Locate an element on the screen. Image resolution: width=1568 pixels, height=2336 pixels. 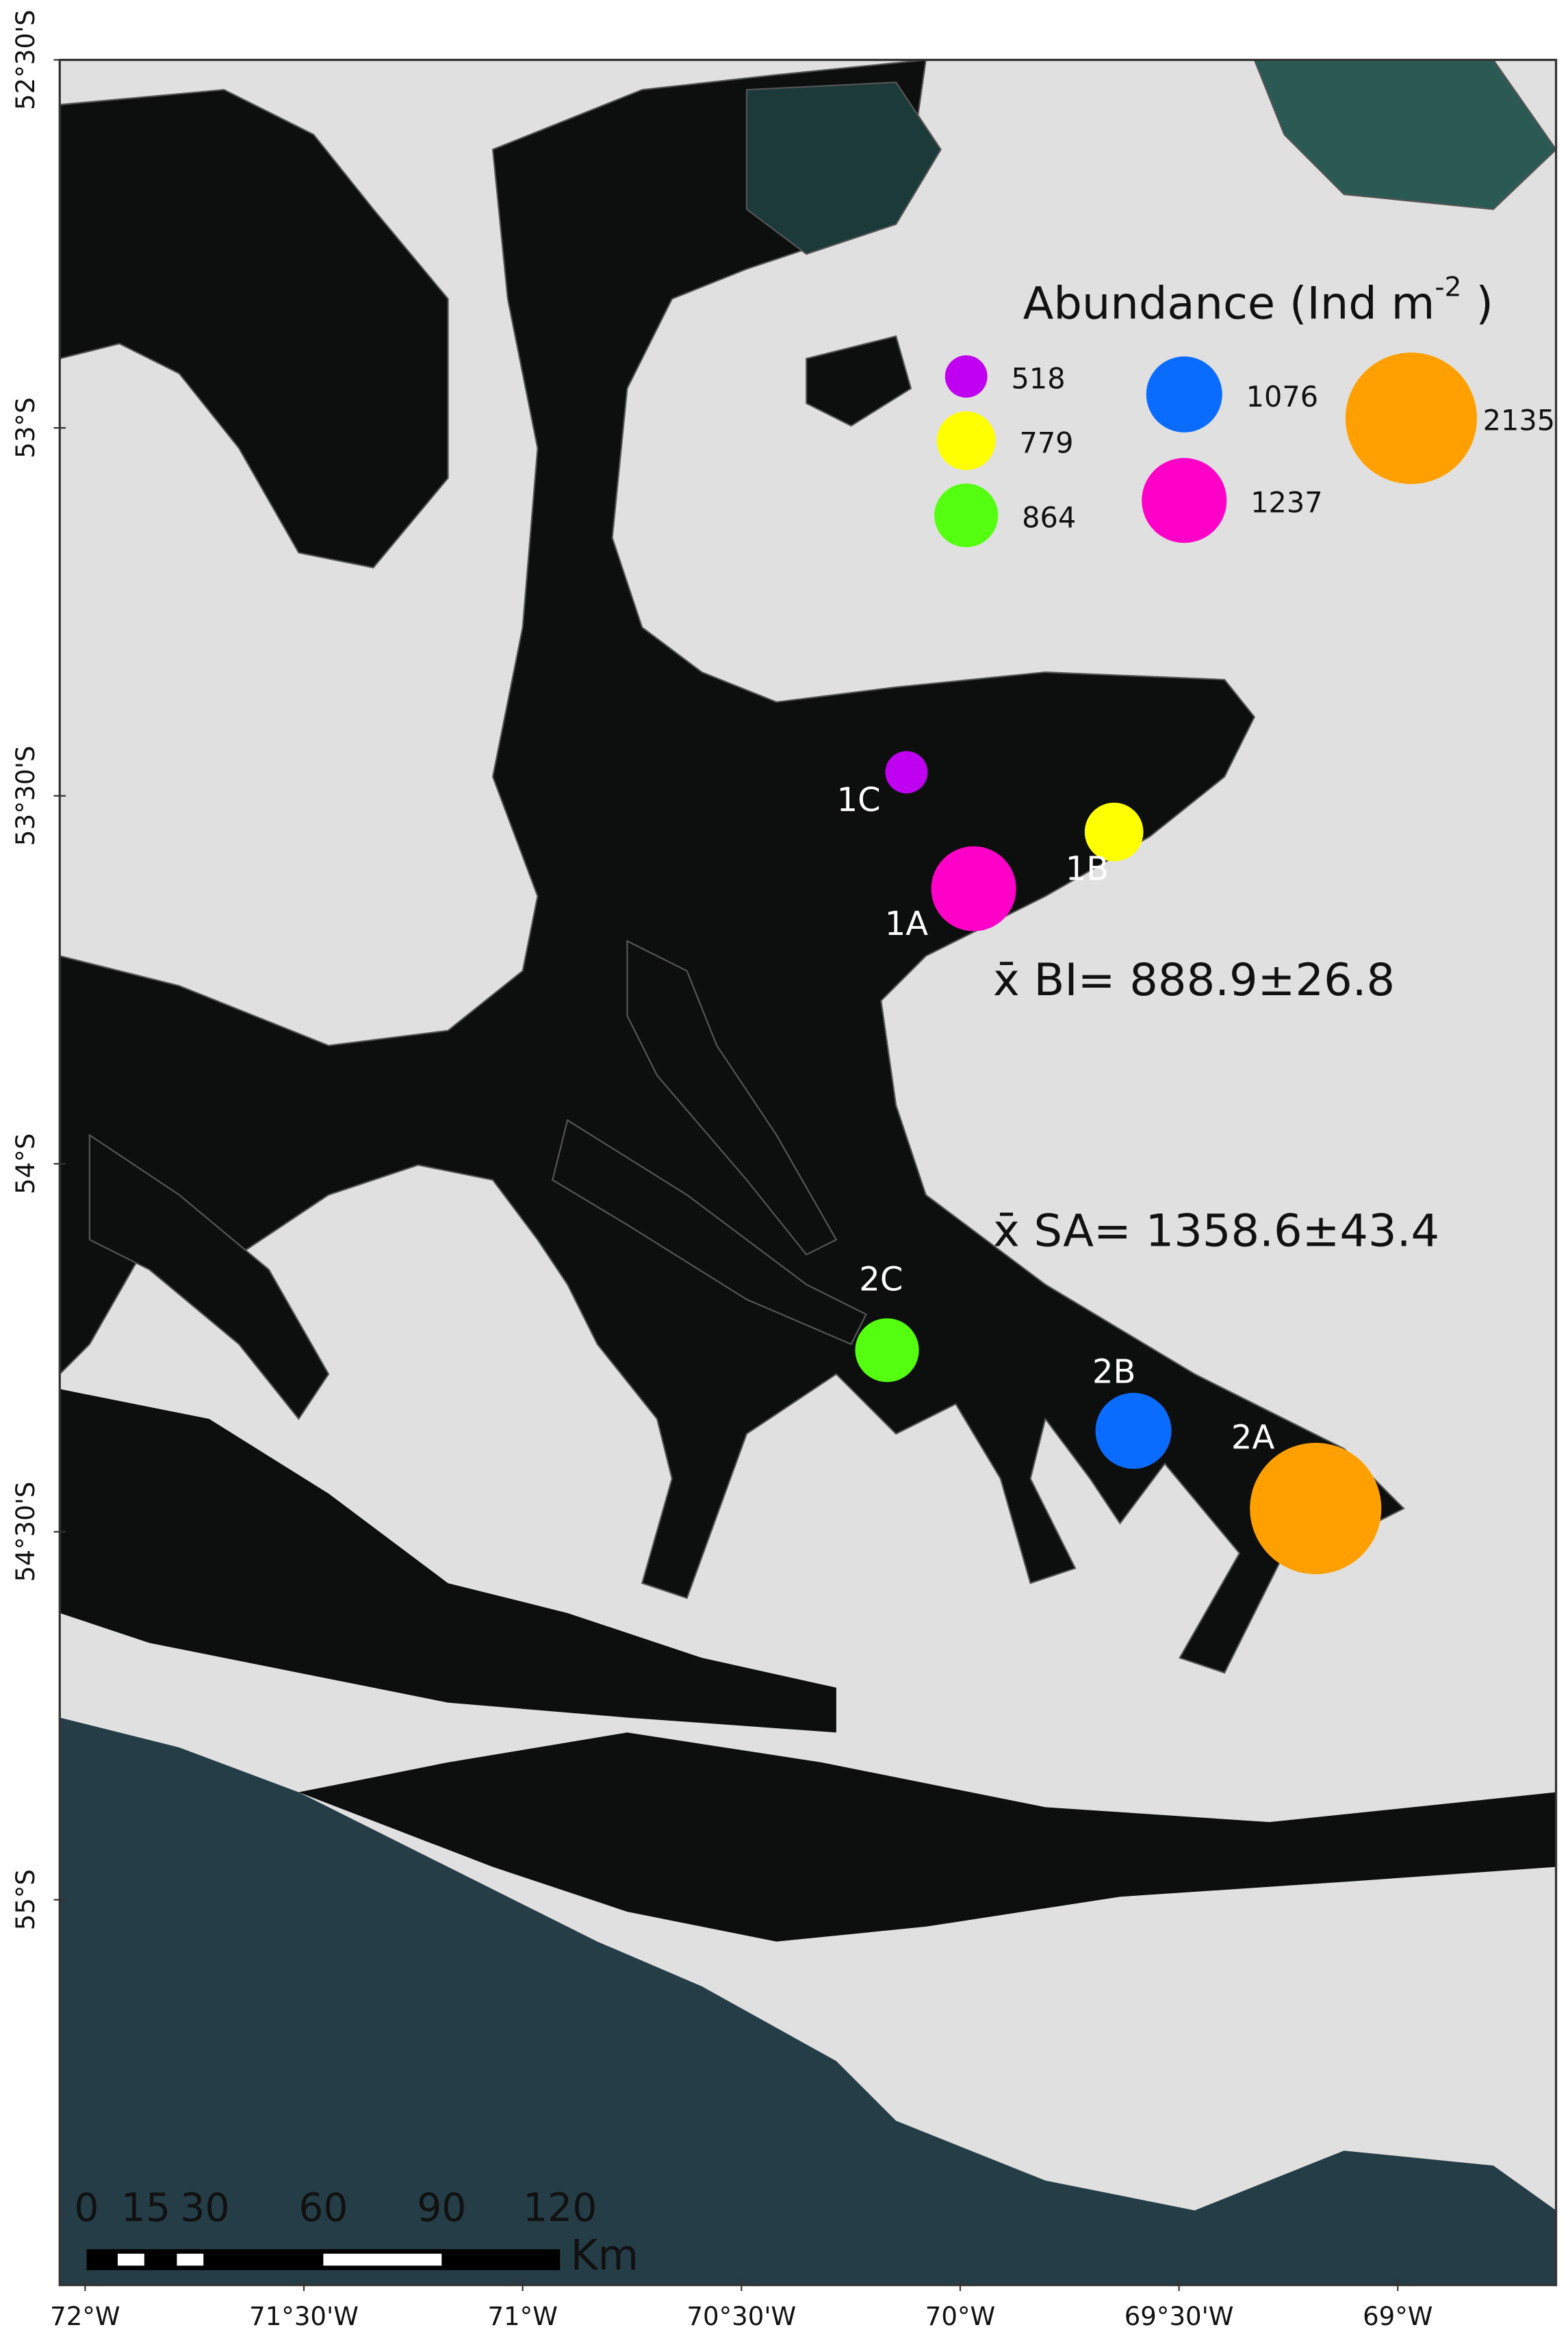
lon-label: 70°W is located at coordinates (960, 2316).